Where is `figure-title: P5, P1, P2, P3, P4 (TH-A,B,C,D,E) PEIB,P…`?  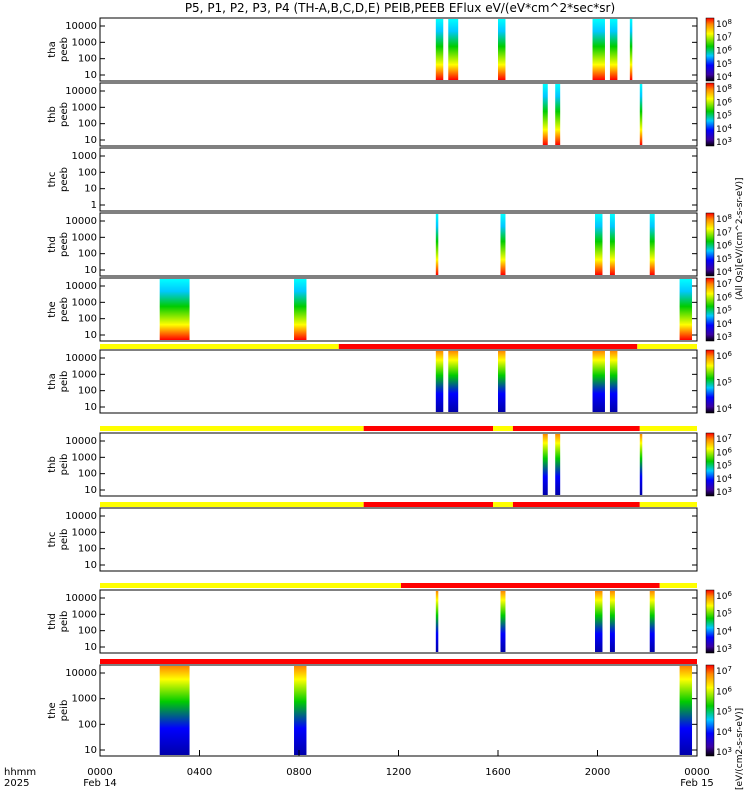 figure-title: P5, P1, P2, P3, P4 (TH-A,B,C,D,E) PEIB,P… is located at coordinates (400, 8).